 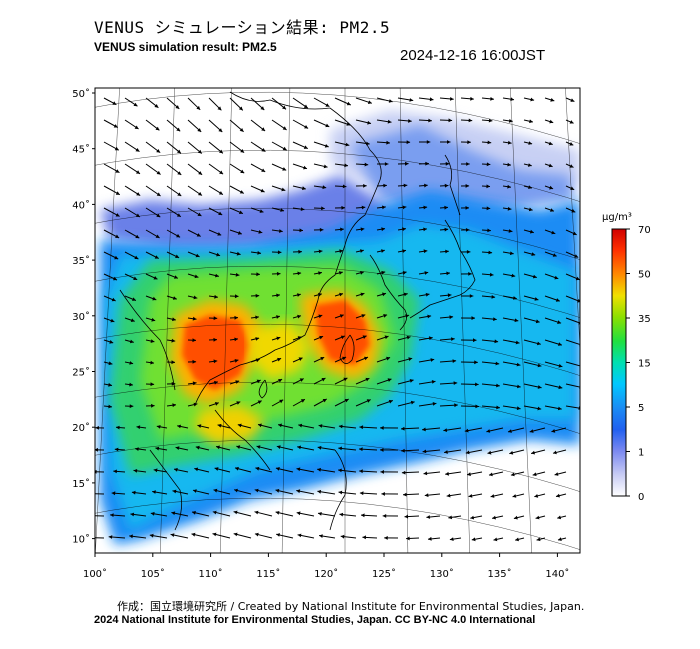 I want to click on title-english: VENUS simulation result: PM2.5, so click(x=185, y=47).